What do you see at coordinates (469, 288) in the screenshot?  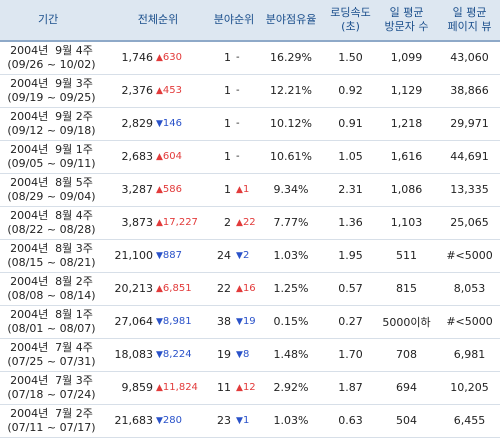 I see `daily-pageviews: 8,053` at bounding box center [469, 288].